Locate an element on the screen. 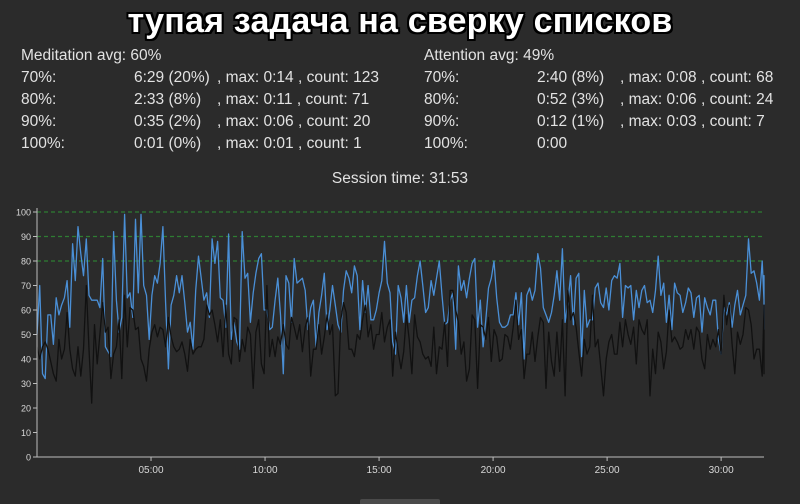 Image resolution: width=800 pixels, height=504 pixels. threshold-time: 0:00 is located at coordinates (552, 143).